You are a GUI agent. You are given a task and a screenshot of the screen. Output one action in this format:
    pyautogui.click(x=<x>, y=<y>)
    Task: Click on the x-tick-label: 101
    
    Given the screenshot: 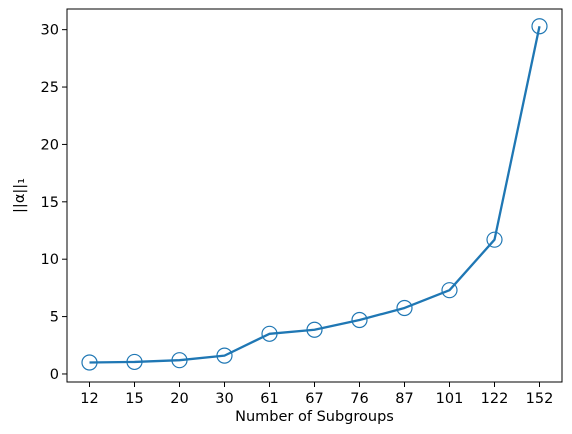 What is the action you would take?
    pyautogui.click(x=450, y=399)
    